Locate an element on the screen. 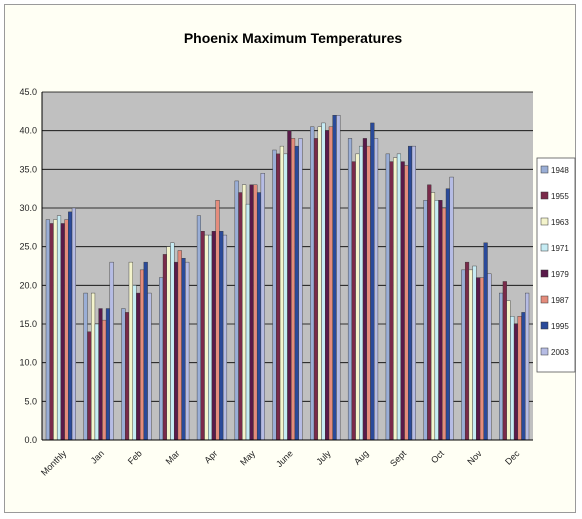  bar-1987-dec is located at coordinates (519, 378).